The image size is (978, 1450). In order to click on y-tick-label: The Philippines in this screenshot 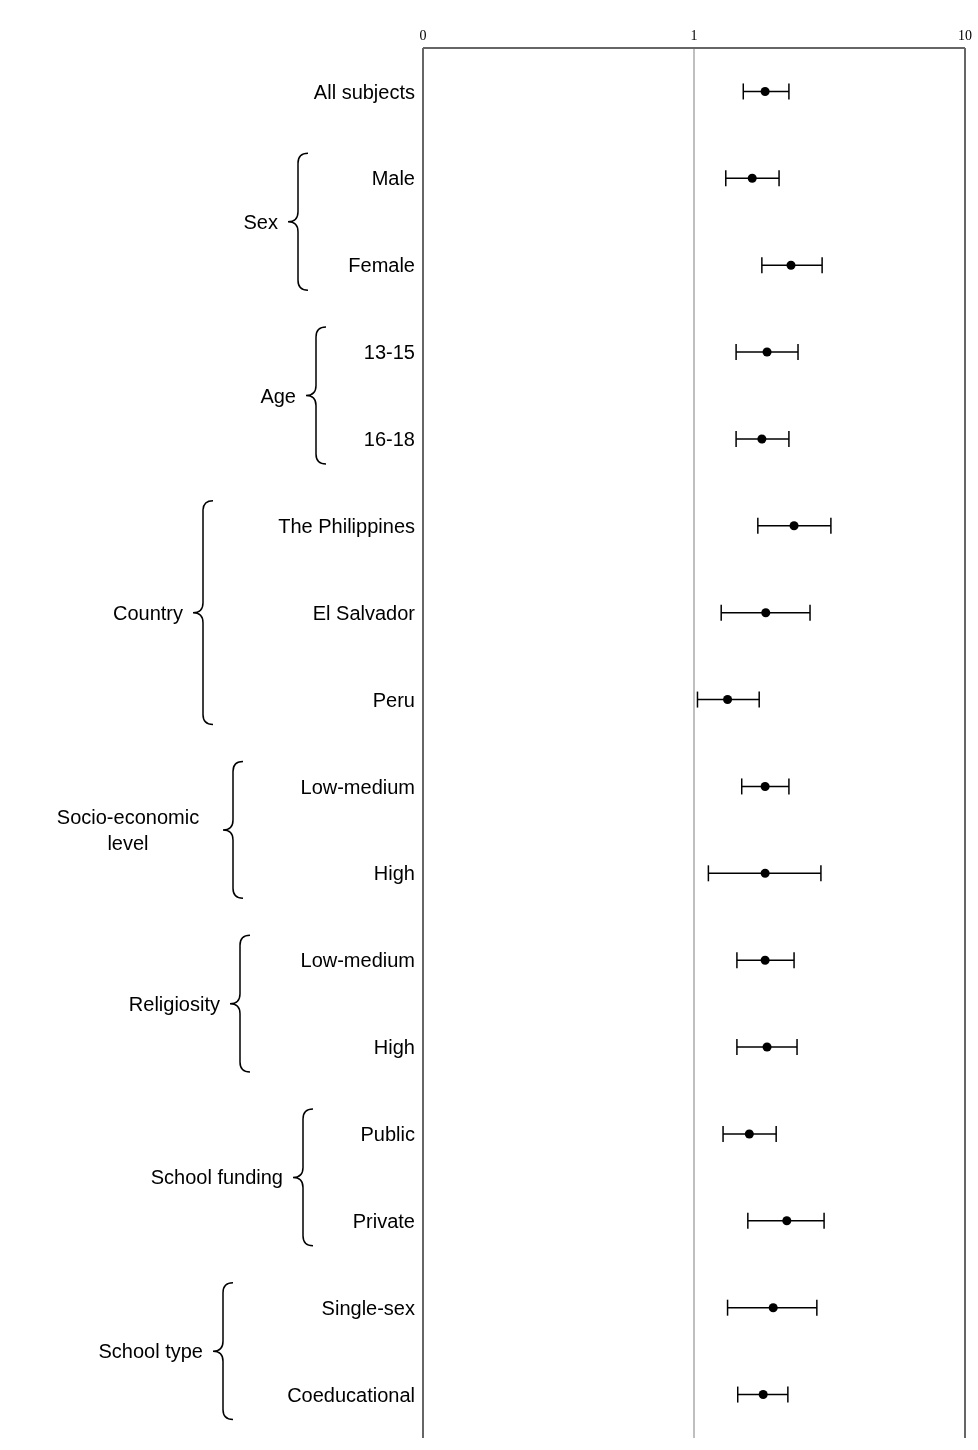, I will do `click(346, 525)`.